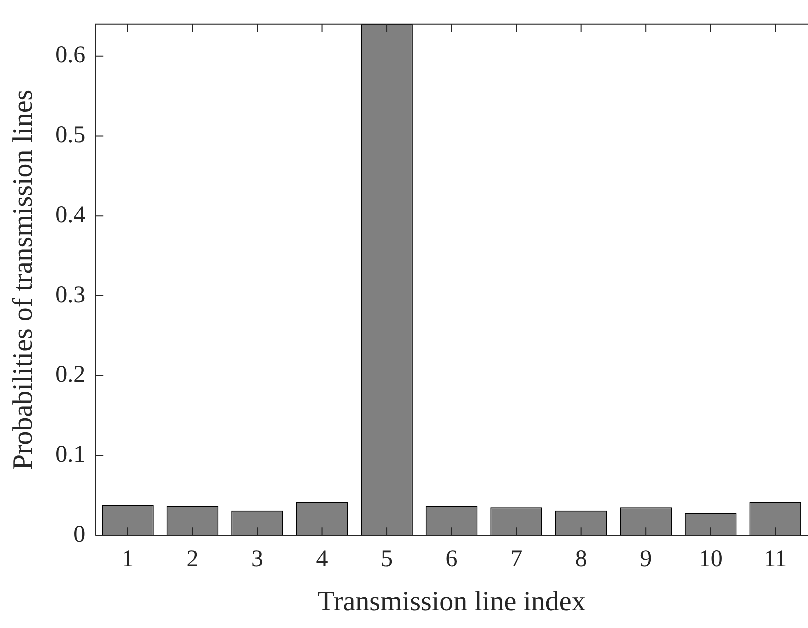 The height and width of the screenshot is (628, 808). Describe the element at coordinates (452, 559) in the screenshot. I see `x-tick-label: 6` at that location.